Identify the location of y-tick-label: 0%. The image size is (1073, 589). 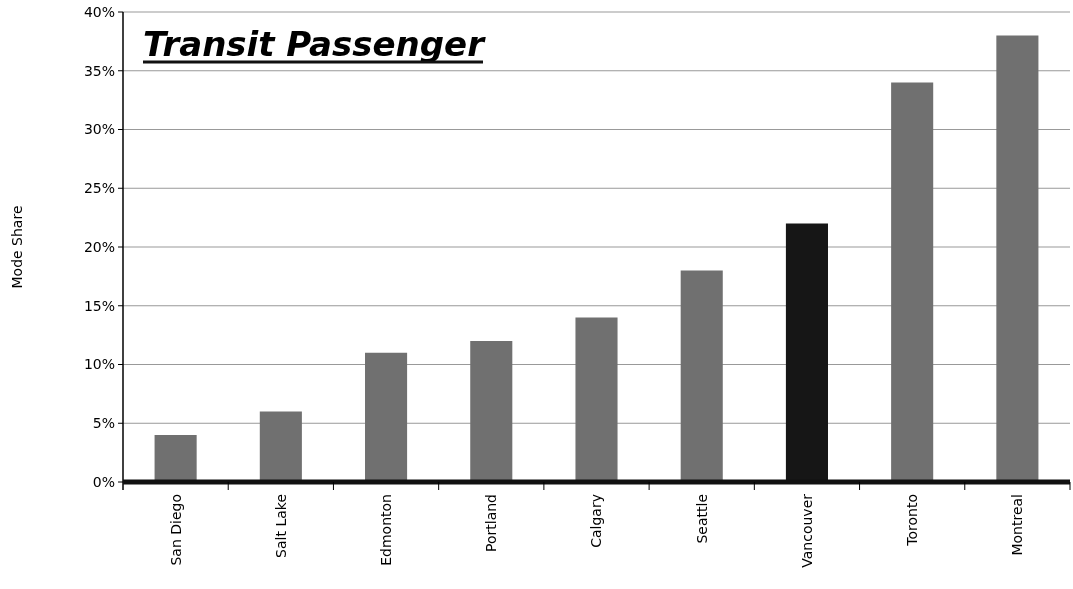
(103, 481).